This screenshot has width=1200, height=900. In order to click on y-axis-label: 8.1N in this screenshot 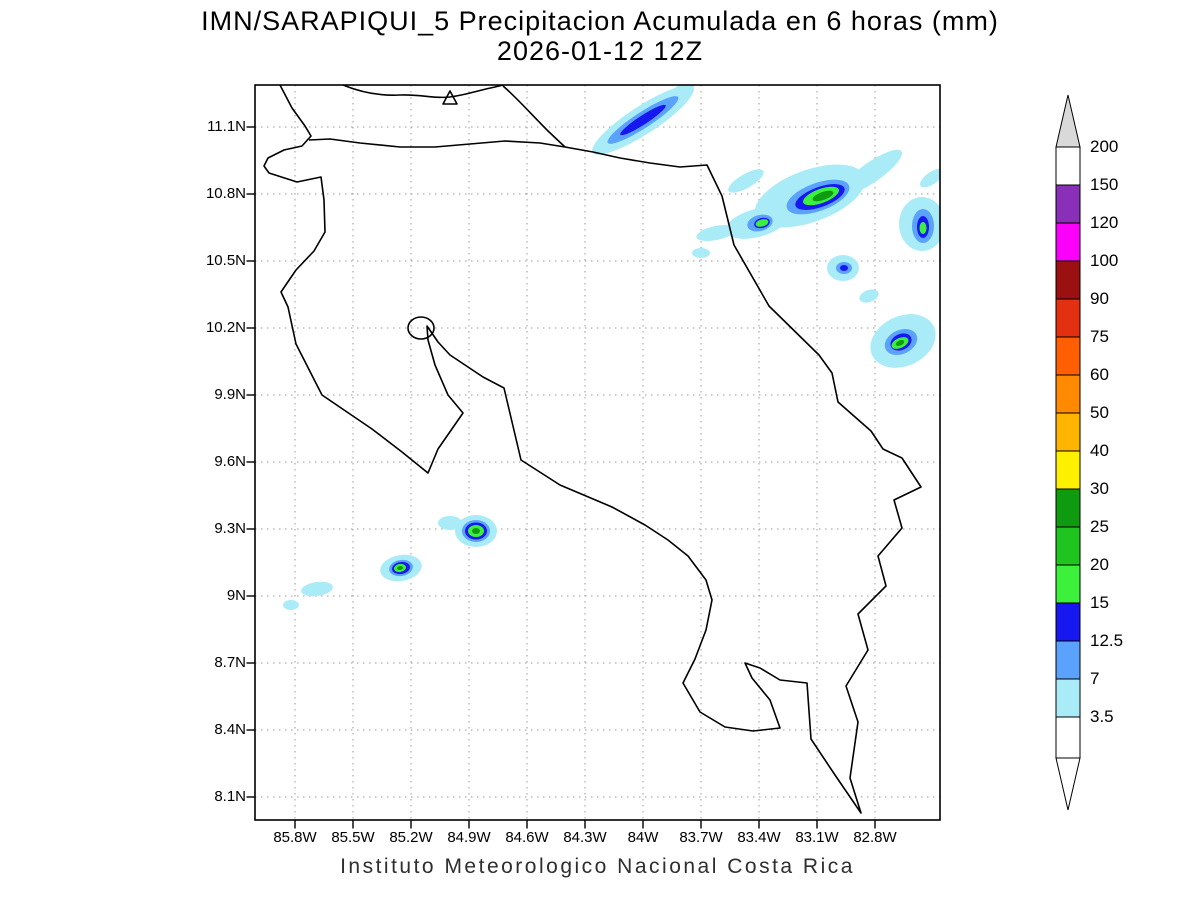, I will do `click(230, 796)`.